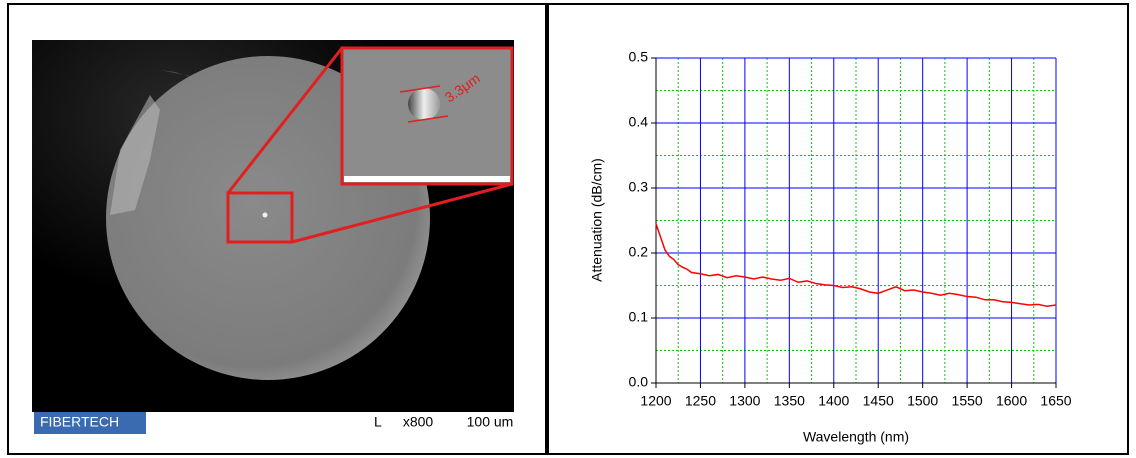  Describe the element at coordinates (265, 215) in the screenshot. I see `core` at that location.